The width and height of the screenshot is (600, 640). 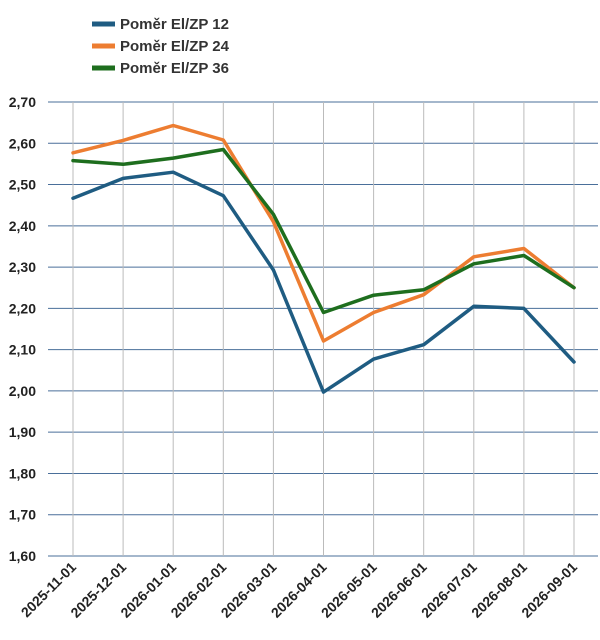 I want to click on legend-label: Poměr El/ZP 36, so click(x=174, y=68).